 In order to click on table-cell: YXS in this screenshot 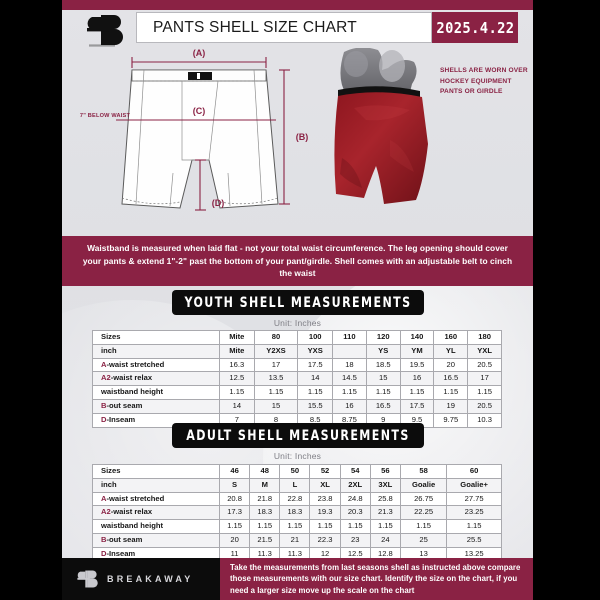, I will do `click(315, 351)`.